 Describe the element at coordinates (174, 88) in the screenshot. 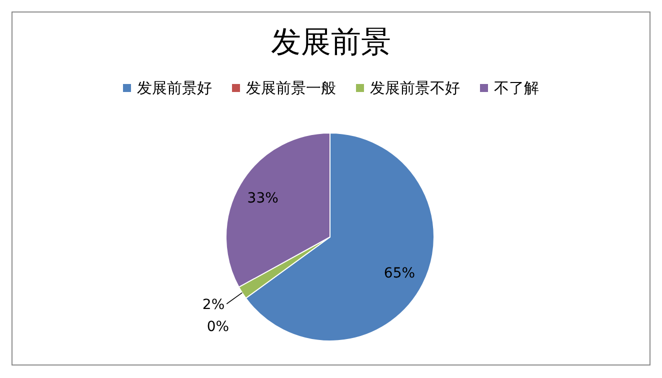

I see `legend-label: 发展前景好` at that location.